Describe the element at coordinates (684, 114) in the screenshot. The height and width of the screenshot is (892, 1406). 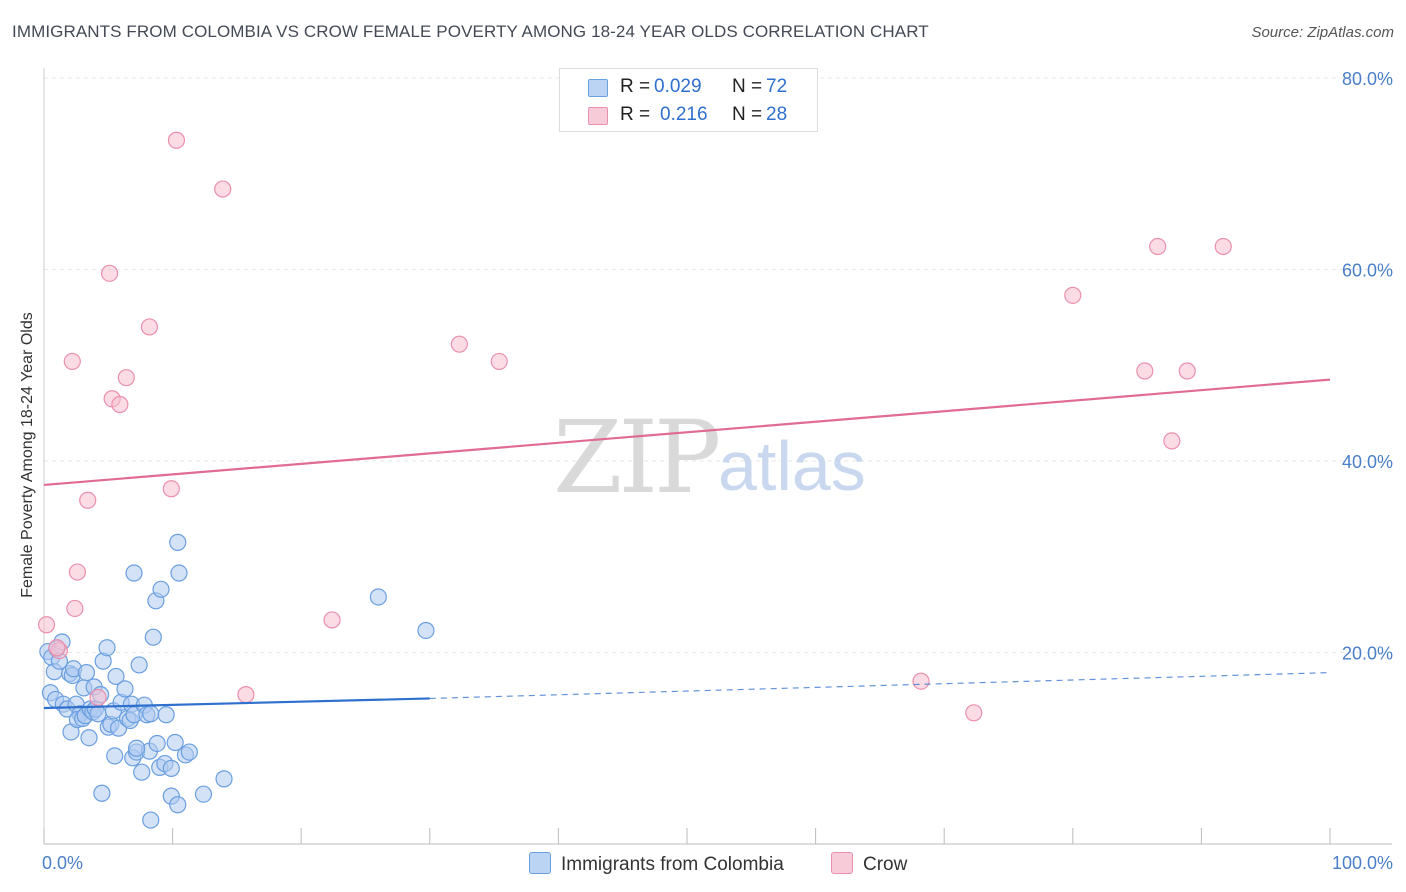
I see `legend-r-value: 0.216` at that location.